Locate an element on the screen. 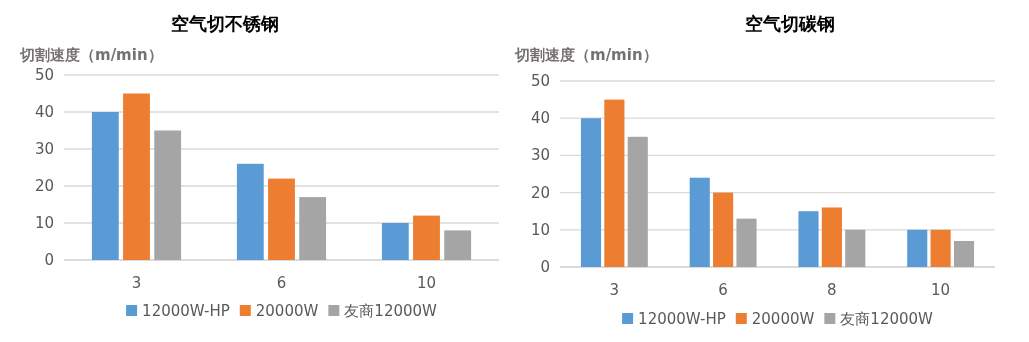  chart-title: 空气切碳钢 is located at coordinates (790, 23).